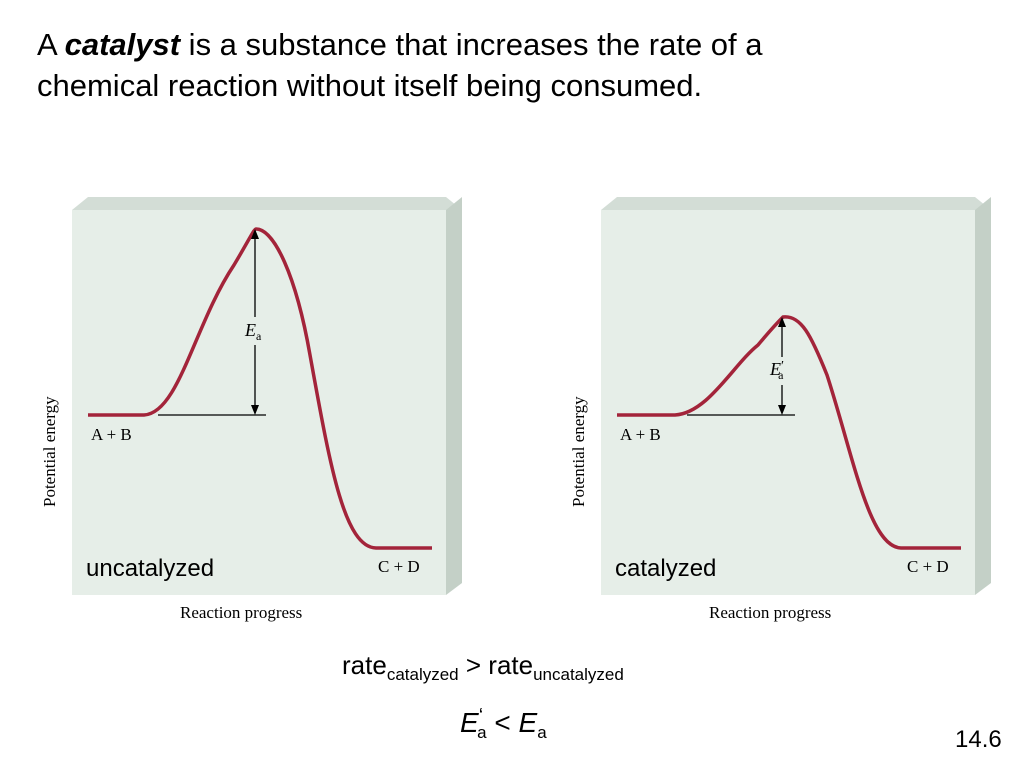 The image size is (1024, 768). What do you see at coordinates (666, 568) in the screenshot?
I see `condition-label-catalyzed: catalyzed` at bounding box center [666, 568].